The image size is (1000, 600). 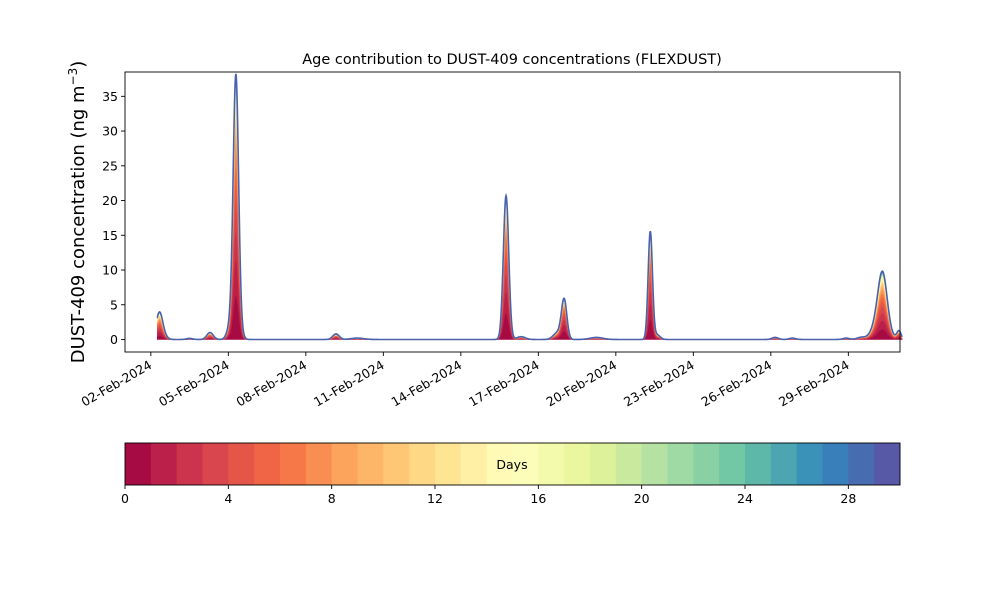 I want to click on colorbar-border, so click(x=512, y=464).